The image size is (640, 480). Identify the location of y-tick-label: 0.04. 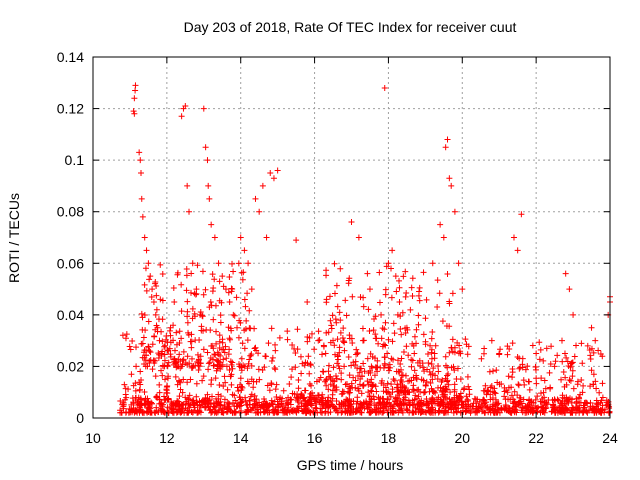
(70, 315).